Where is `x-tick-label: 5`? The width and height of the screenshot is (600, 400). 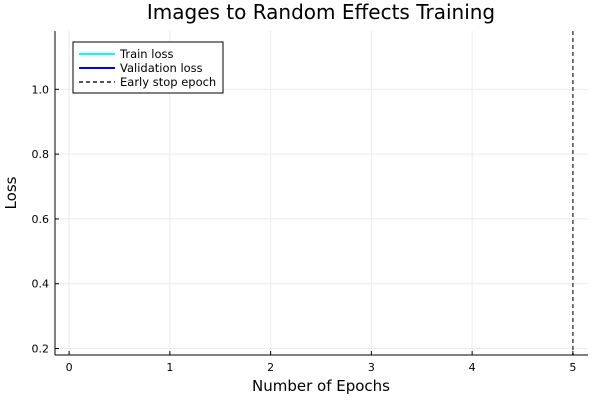 x-tick-label: 5 is located at coordinates (572, 367).